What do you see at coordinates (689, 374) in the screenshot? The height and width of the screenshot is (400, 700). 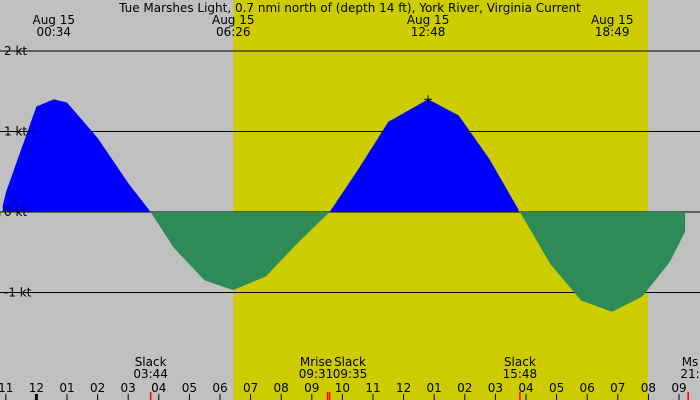 I see `event-time-label: 21:` at bounding box center [689, 374].